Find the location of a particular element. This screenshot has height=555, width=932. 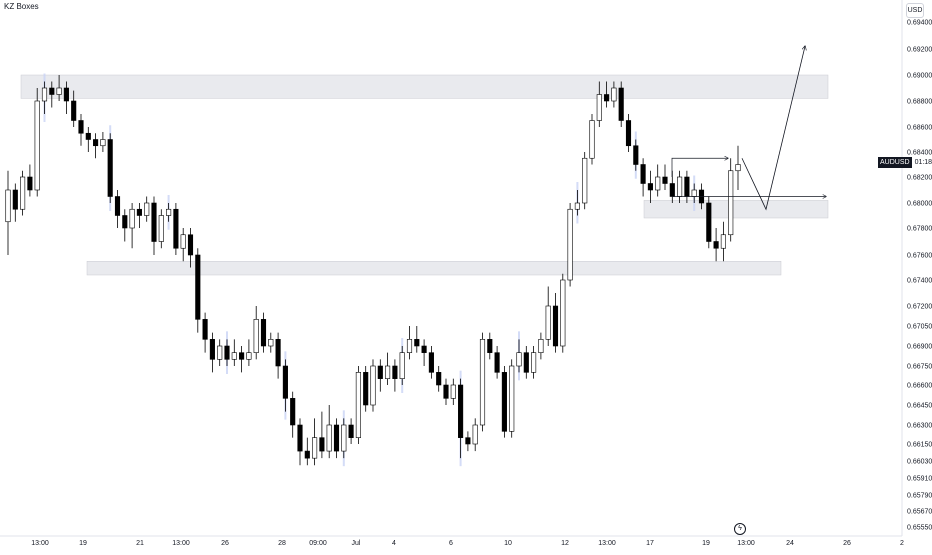

y-tick-label: 0.66750 is located at coordinates (919, 367).